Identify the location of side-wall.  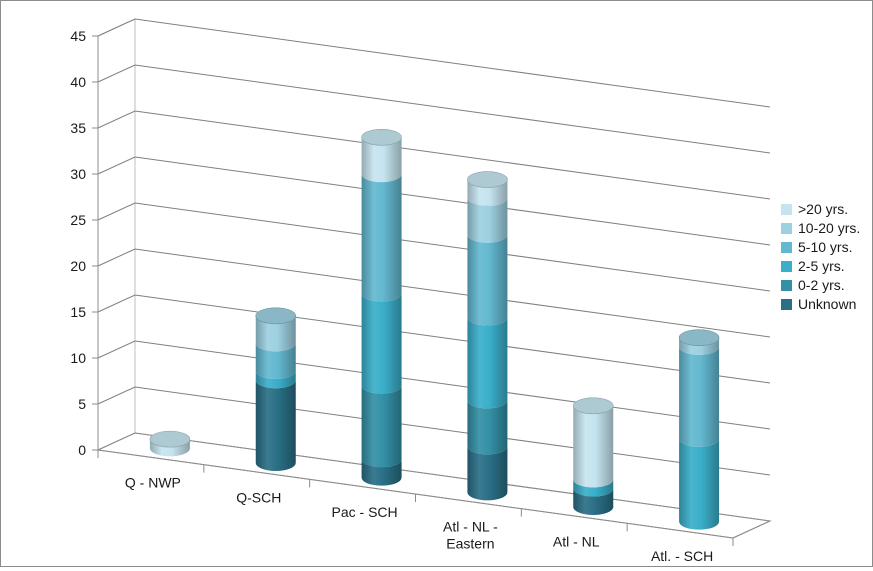
(116, 234).